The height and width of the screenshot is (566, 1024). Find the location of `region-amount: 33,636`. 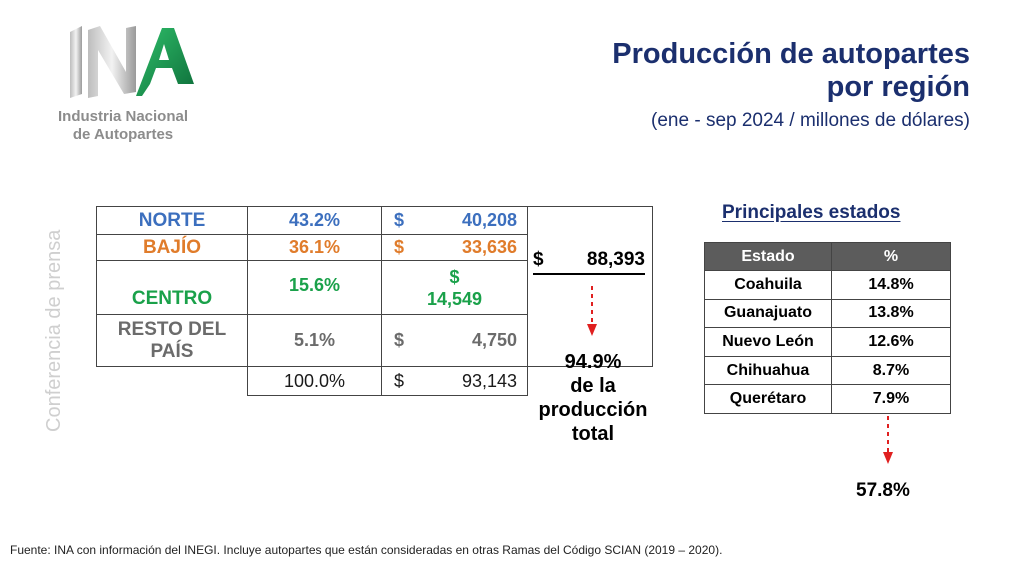

region-amount: 33,636 is located at coordinates (489, 247).